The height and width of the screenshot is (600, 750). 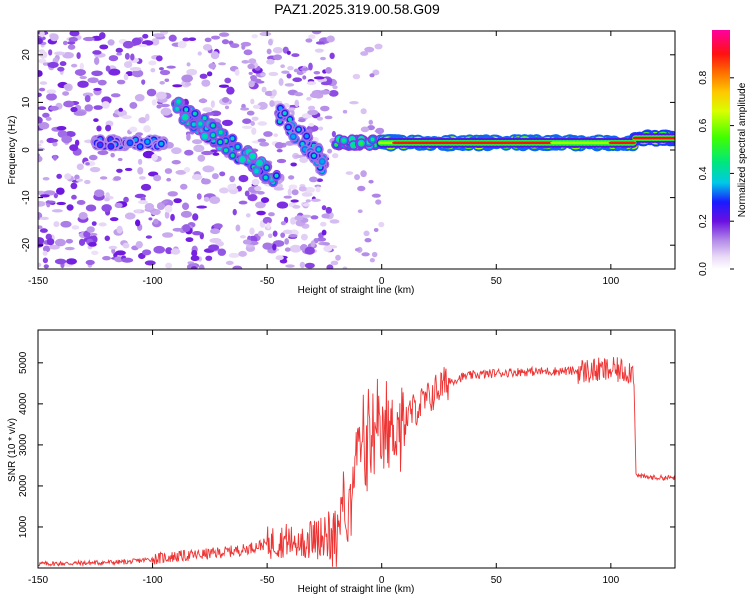 What do you see at coordinates (12, 450) in the screenshot?
I see `snr-y-label: SNR (10 * v/v)` at bounding box center [12, 450].